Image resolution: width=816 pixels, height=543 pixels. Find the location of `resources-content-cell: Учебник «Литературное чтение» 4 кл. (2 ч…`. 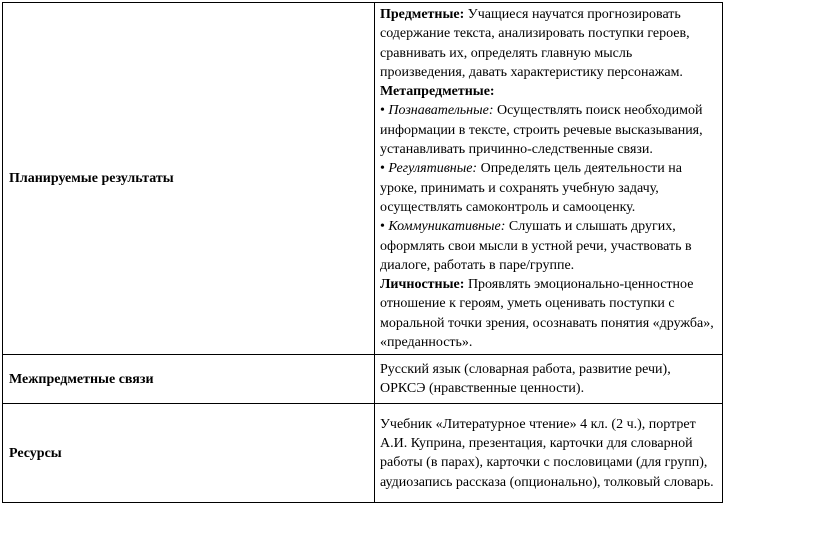

resources-content-cell: Учебник «Литературное чтение» 4 кл. (2 ч… is located at coordinates (548, 453).